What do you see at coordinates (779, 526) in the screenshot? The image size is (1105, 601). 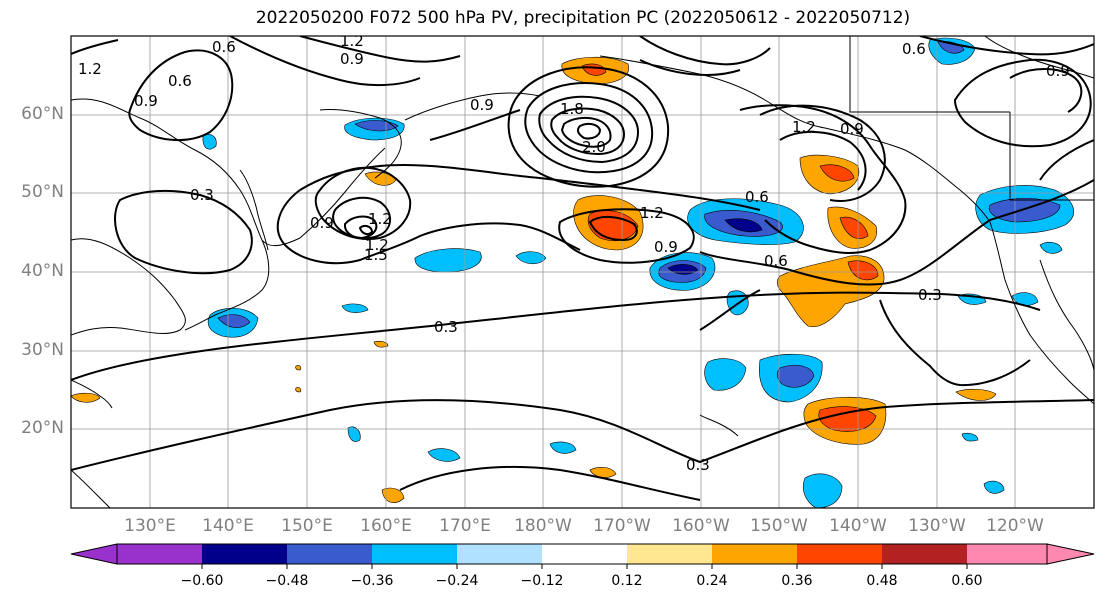 I see `lon-label-150w: 150°W` at bounding box center [779, 526].